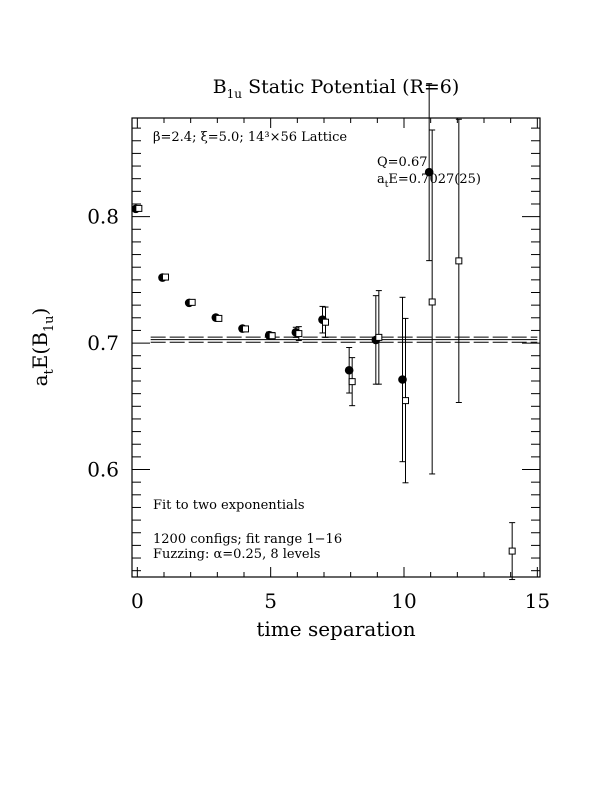 This screenshot has width=612, height=792. I want to click on y-label-subscript: 1u, so click(49, 323).